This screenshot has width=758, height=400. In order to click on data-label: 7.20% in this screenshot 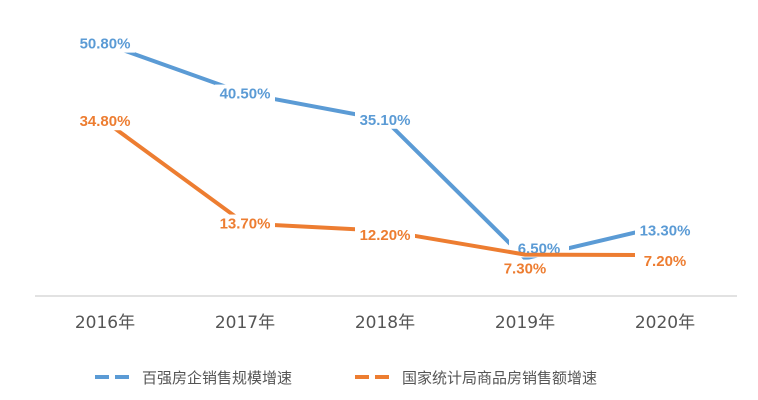, I will do `click(665, 261)`.